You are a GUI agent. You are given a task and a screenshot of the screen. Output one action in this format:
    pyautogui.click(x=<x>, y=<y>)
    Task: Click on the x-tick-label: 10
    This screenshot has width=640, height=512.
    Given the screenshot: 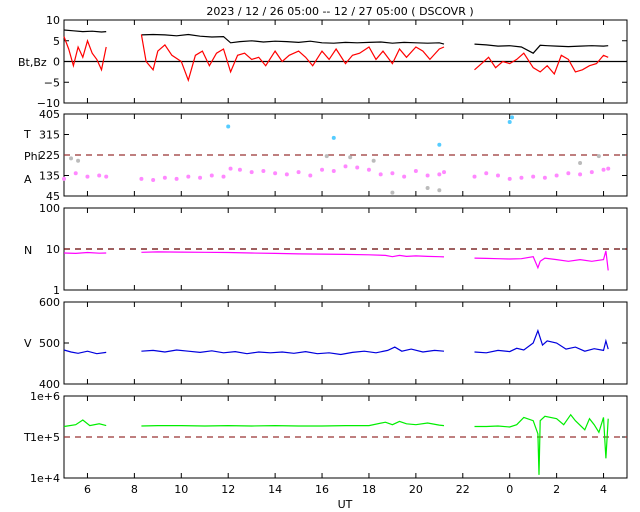 What is the action you would take?
    pyautogui.click(x=181, y=489)
    